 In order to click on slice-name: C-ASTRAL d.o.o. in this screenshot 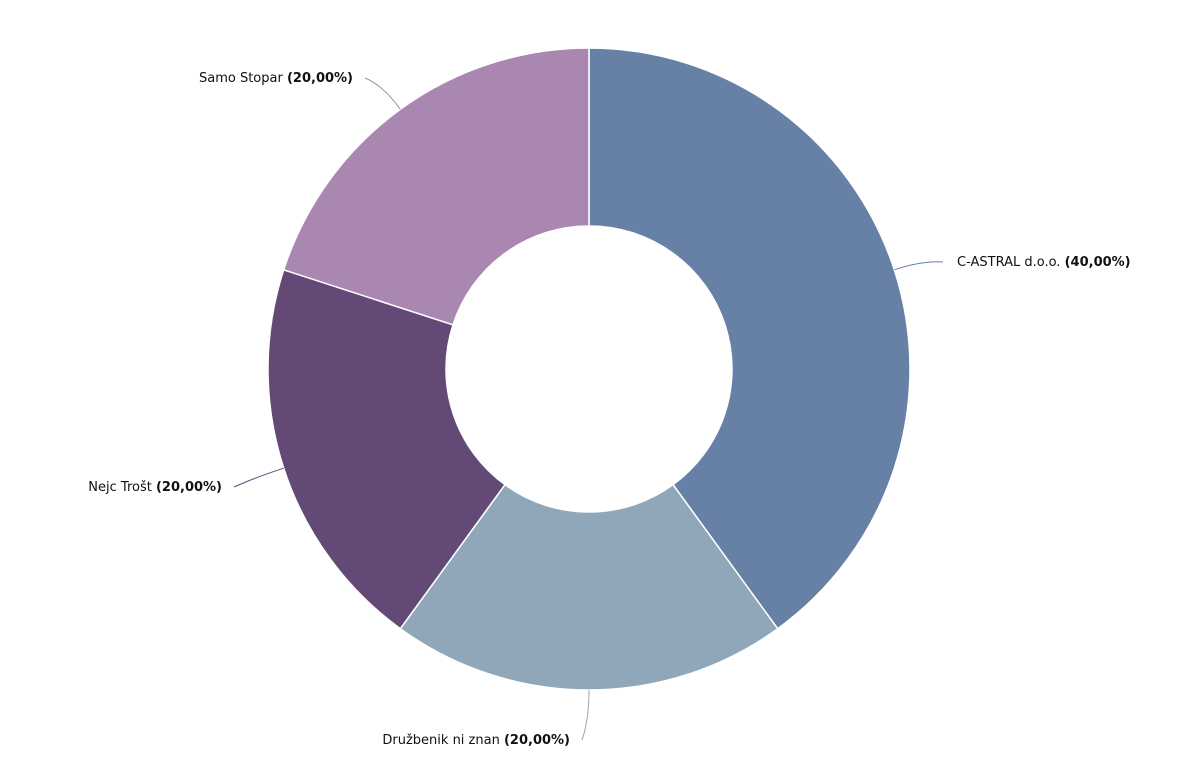, I will do `click(1008, 262)`.